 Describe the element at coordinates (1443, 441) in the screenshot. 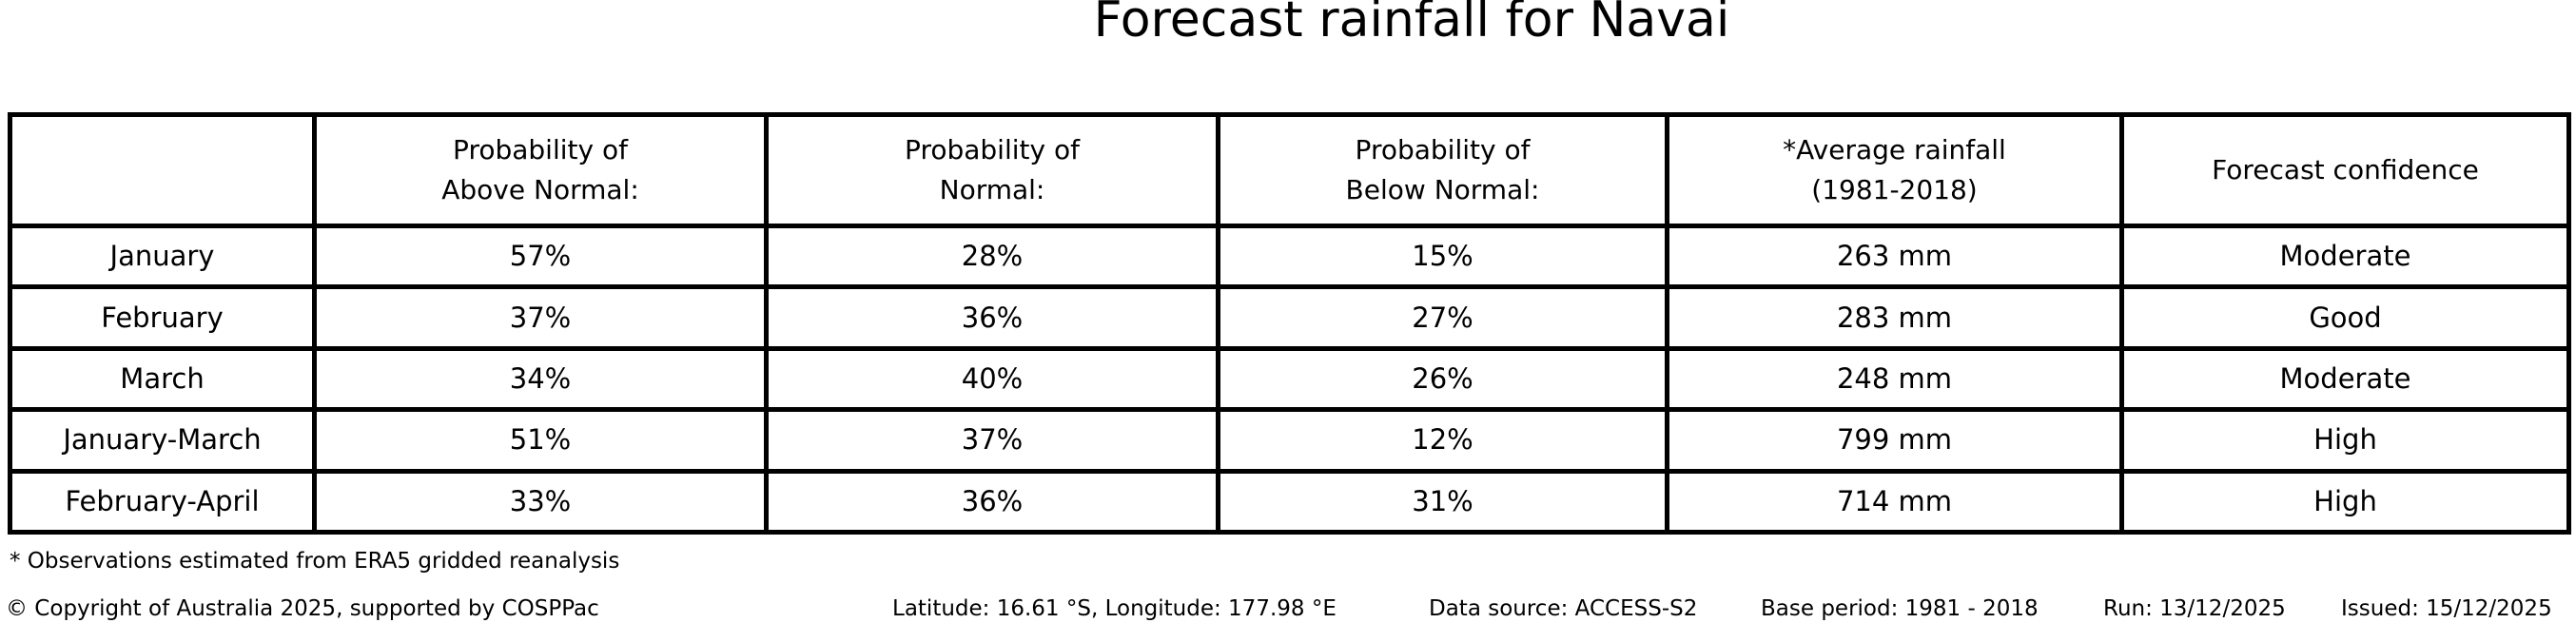

I see `cell-below-normal: 12%` at that location.